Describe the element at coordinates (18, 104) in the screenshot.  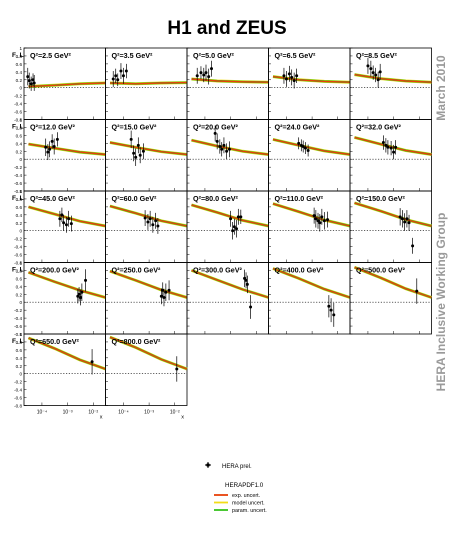
I see `y-tick-label: -0.4` at that location.